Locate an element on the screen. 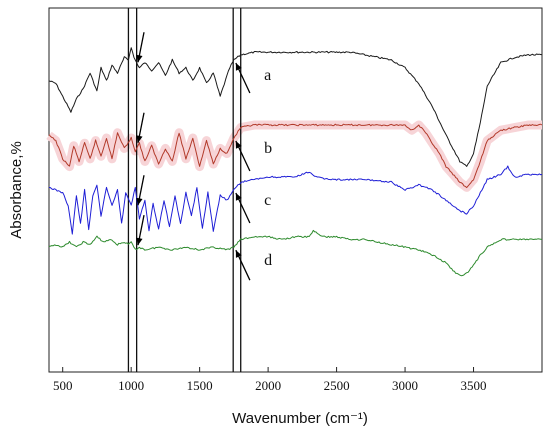 The image size is (550, 433). curve-label-c: c is located at coordinates (267, 200).